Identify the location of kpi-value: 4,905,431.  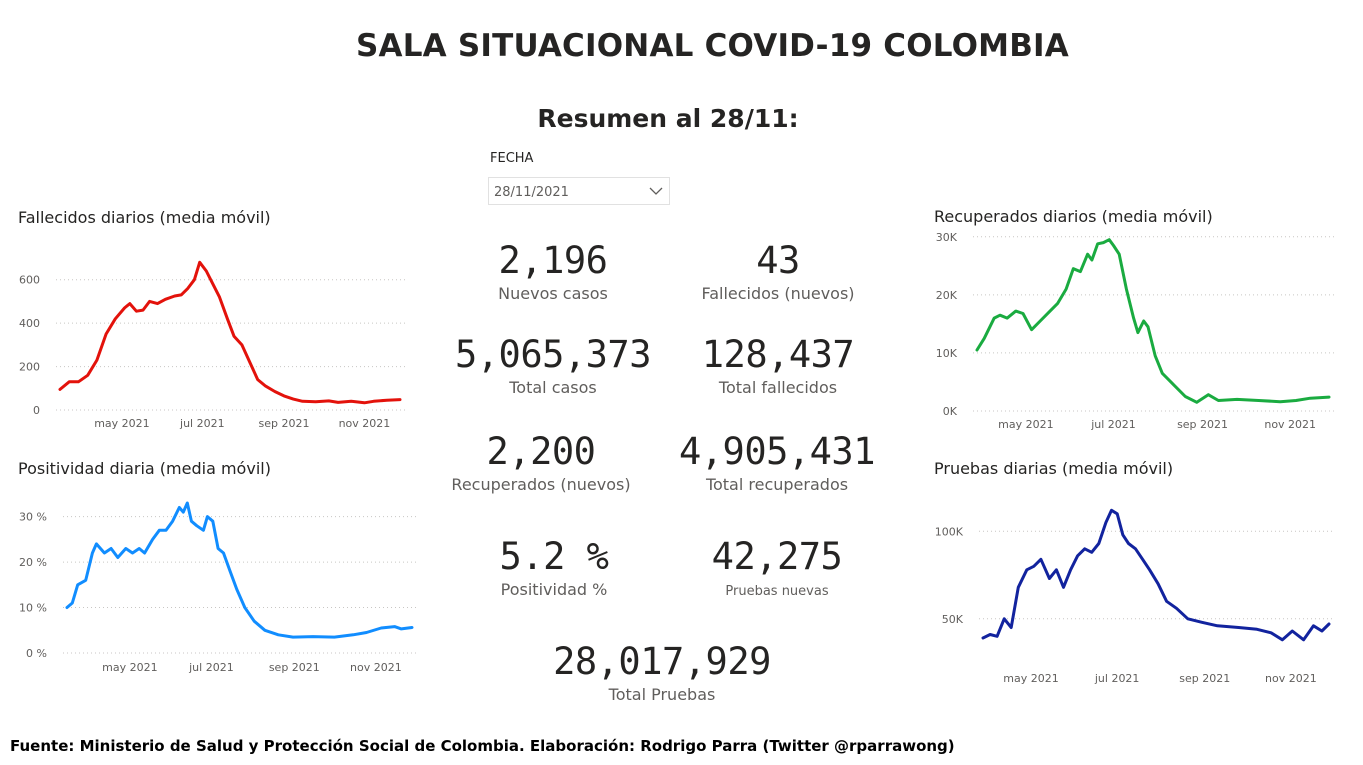
(777, 451).